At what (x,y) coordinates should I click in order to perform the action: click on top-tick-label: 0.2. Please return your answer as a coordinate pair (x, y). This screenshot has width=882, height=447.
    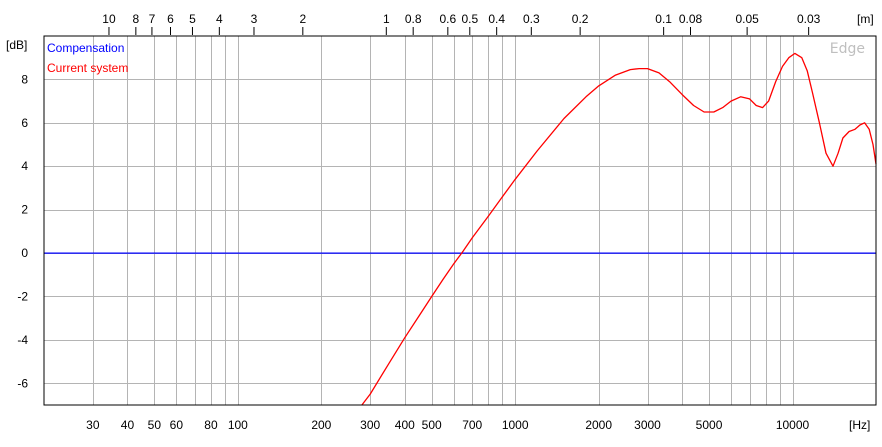
    Looking at the image, I should click on (580, 19).